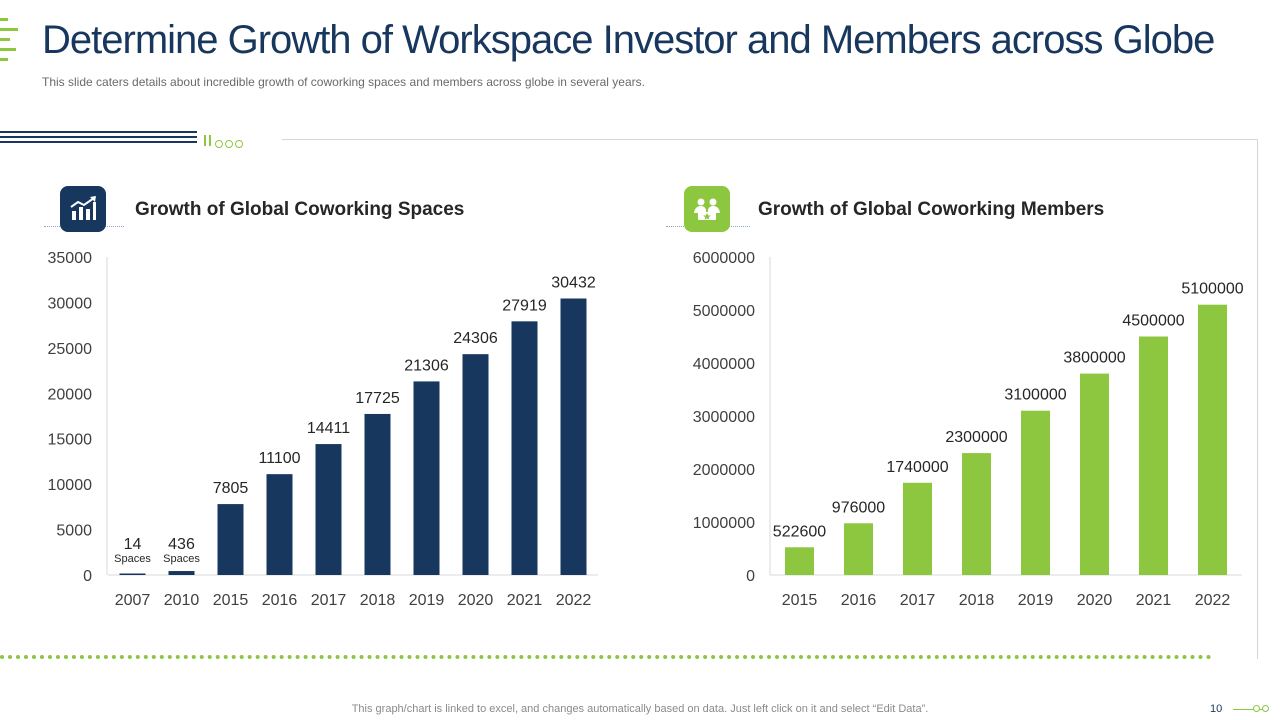  What do you see at coordinates (133, 544) in the screenshot?
I see `data-label: 14` at bounding box center [133, 544].